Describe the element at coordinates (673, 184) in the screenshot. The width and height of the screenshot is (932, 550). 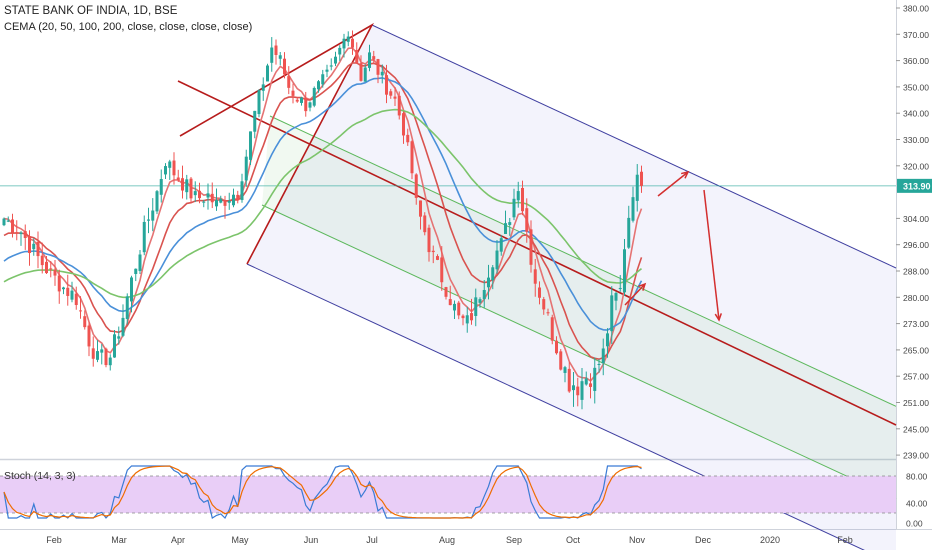
I see `arrow-up` at that location.